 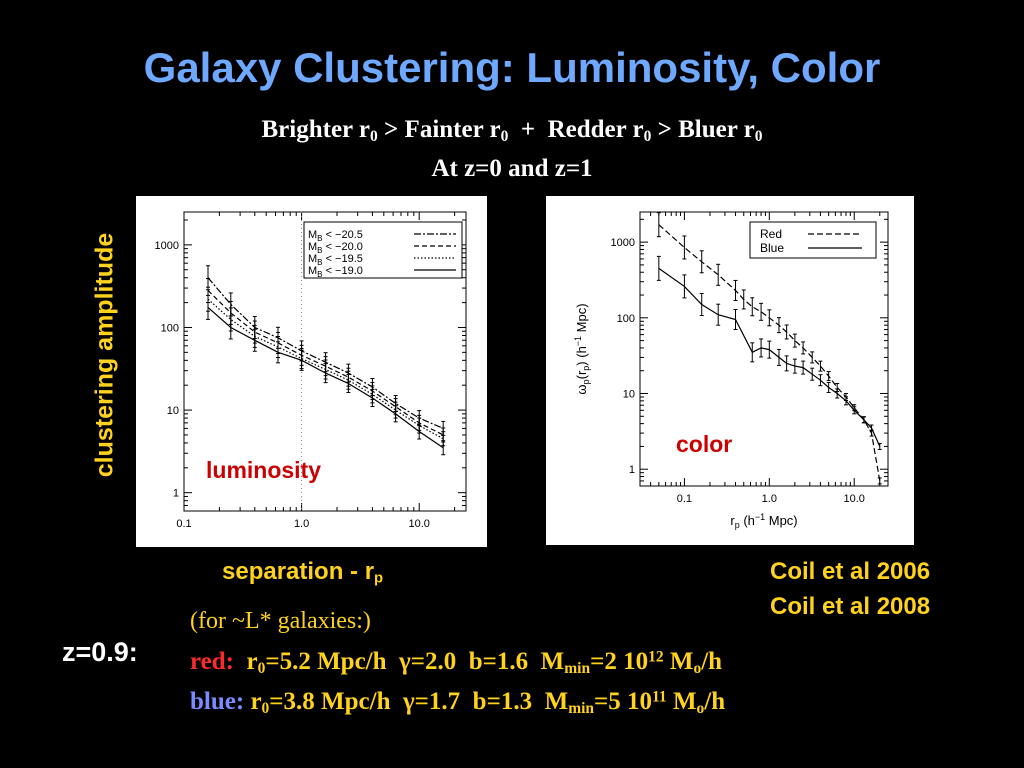 I want to click on page-title: Galaxy Clustering: Luminosity, Color, so click(x=512, y=67).